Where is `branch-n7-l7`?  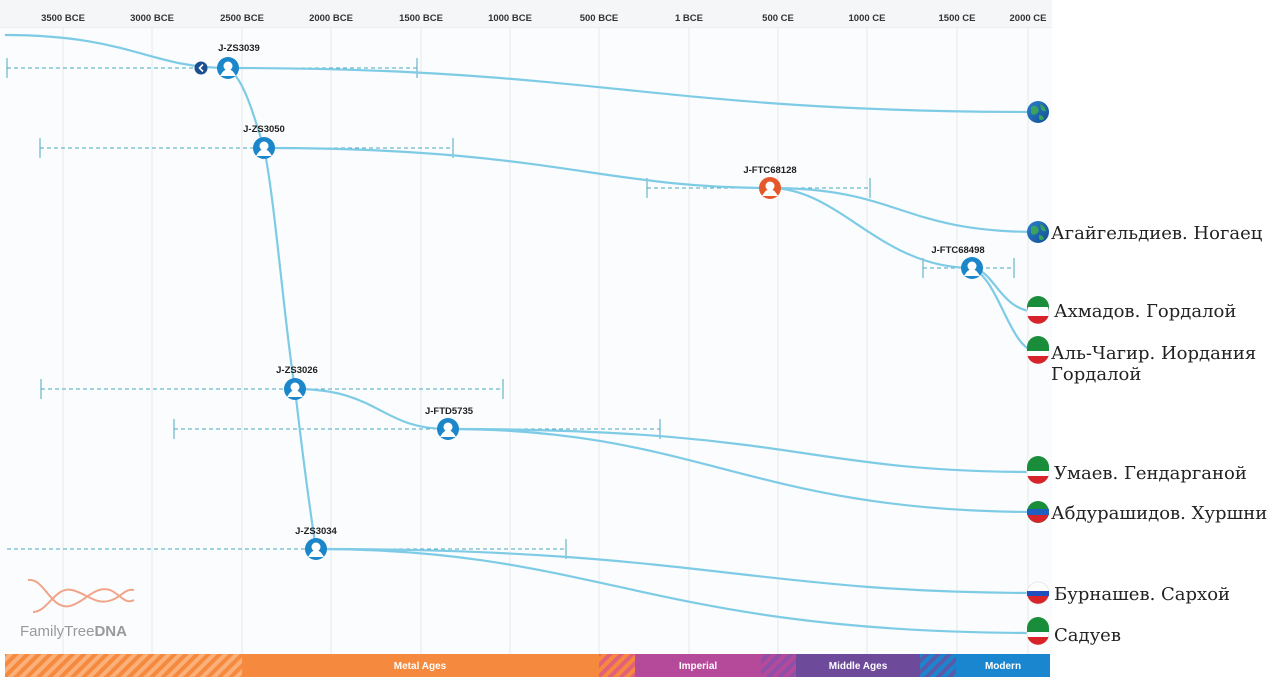 branch-n7-l7 is located at coordinates (677, 591).